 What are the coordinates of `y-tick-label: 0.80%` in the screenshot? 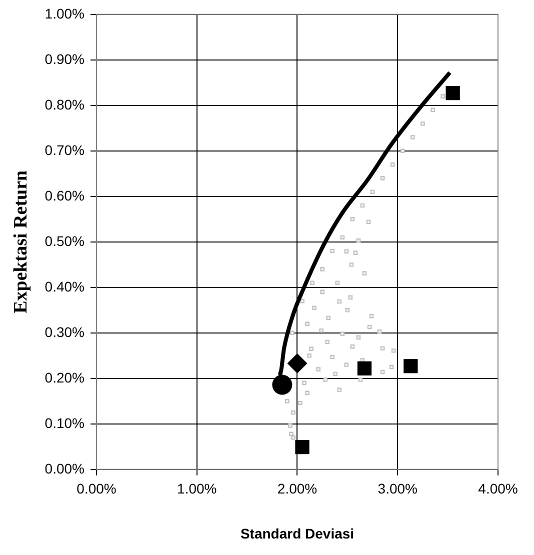 It's located at (64, 104).